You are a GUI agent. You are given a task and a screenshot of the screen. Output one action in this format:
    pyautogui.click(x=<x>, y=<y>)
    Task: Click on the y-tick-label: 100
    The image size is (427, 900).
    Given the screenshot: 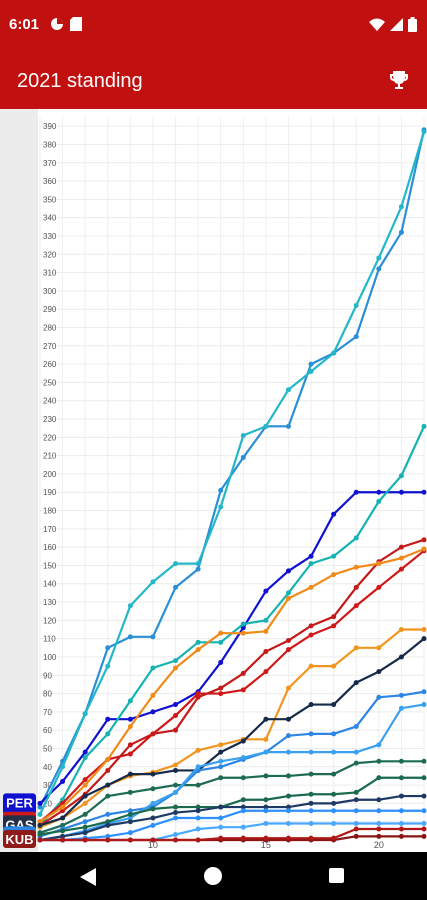 What is the action you would take?
    pyautogui.click(x=50, y=657)
    